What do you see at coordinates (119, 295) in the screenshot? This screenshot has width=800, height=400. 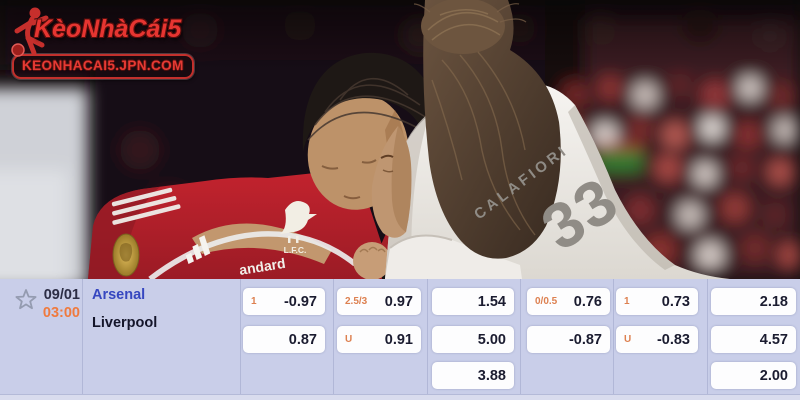 I see `home-team-name: Arsenal` at bounding box center [119, 295].